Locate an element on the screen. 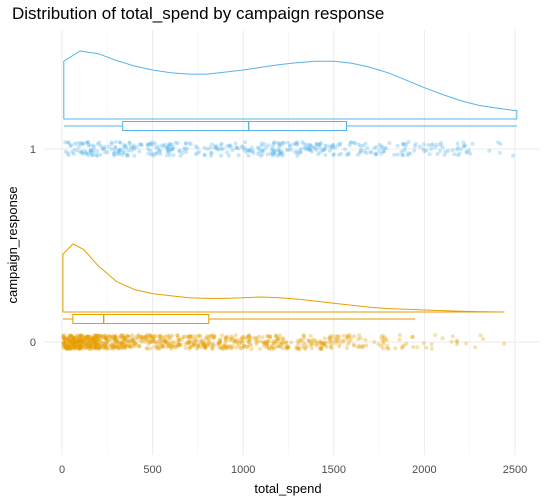 The image size is (549, 503). x-tick-label: 2000 is located at coordinates (424, 470).